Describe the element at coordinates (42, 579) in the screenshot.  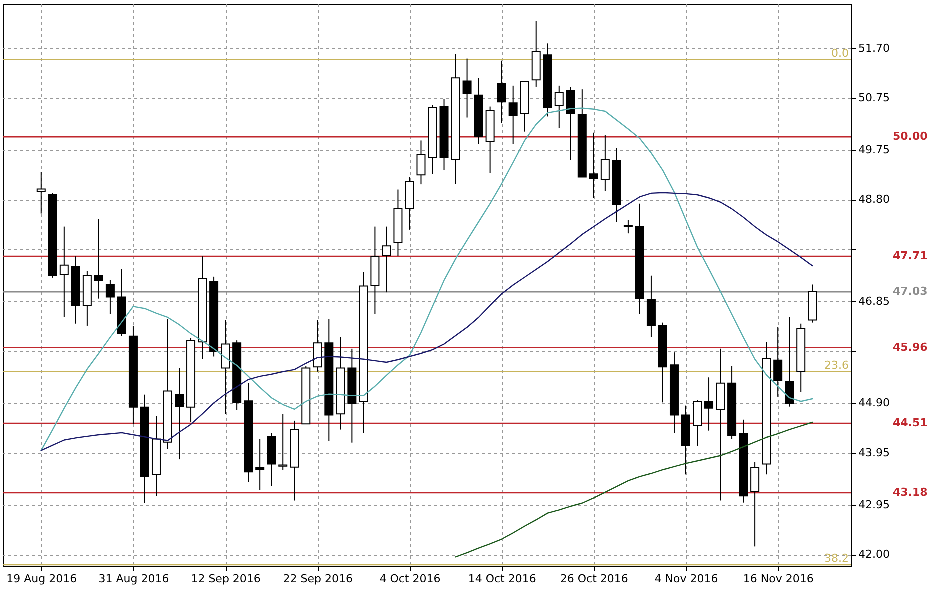
I see `x-tick-label: 19 Aug 2016` at that location.